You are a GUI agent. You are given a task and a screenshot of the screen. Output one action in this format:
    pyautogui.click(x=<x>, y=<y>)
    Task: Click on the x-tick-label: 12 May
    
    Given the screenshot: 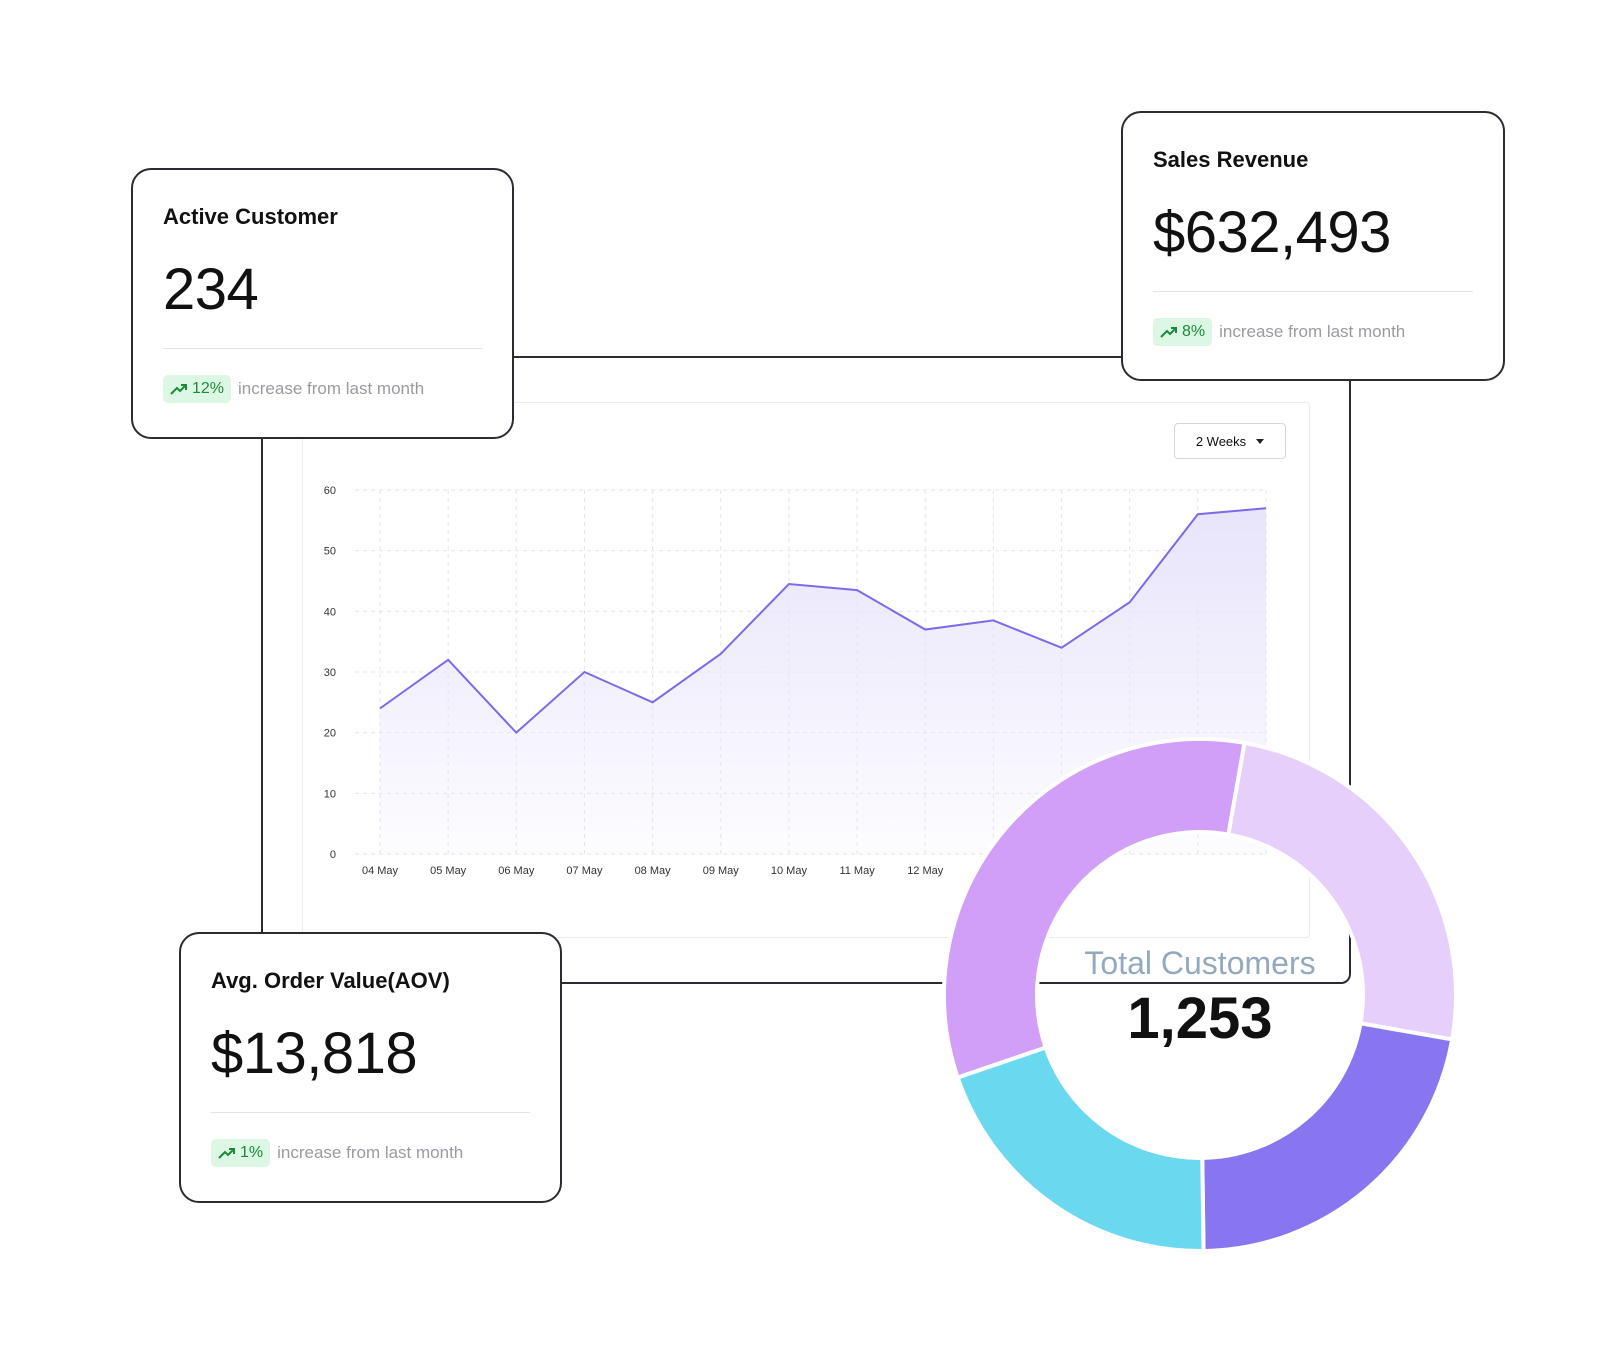 What is the action you would take?
    pyautogui.click(x=925, y=871)
    